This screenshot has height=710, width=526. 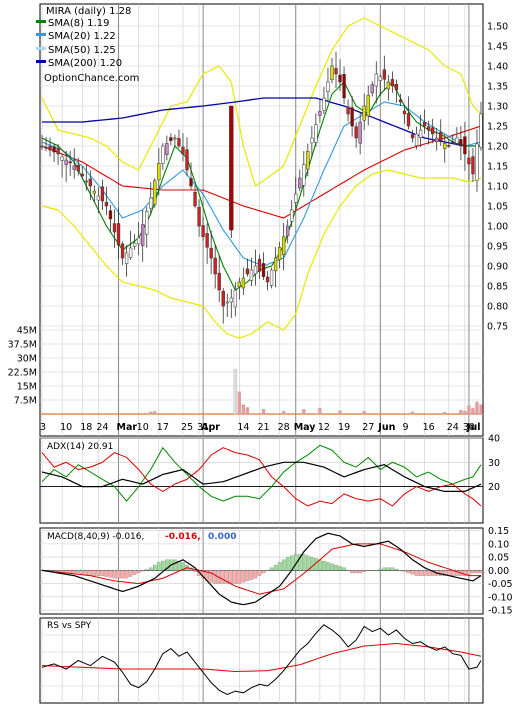 What do you see at coordinates (82, 36) in the screenshot?
I see `legend-sma20: SMA(20) 1.22` at bounding box center [82, 36].